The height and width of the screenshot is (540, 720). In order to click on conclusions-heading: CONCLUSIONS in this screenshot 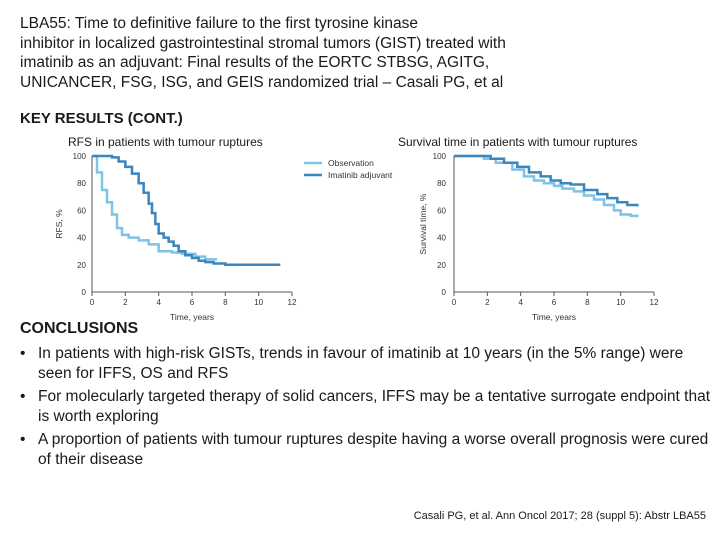, I will do `click(79, 328)`.